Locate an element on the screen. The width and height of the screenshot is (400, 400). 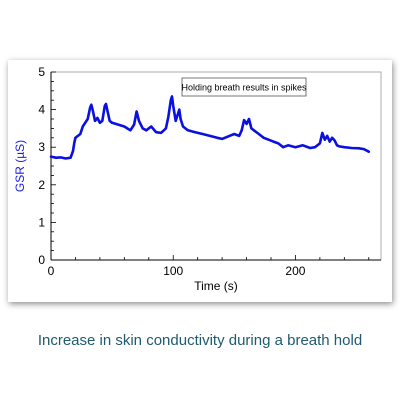
y-axis-title: GSR (µS) is located at coordinates (20, 166).